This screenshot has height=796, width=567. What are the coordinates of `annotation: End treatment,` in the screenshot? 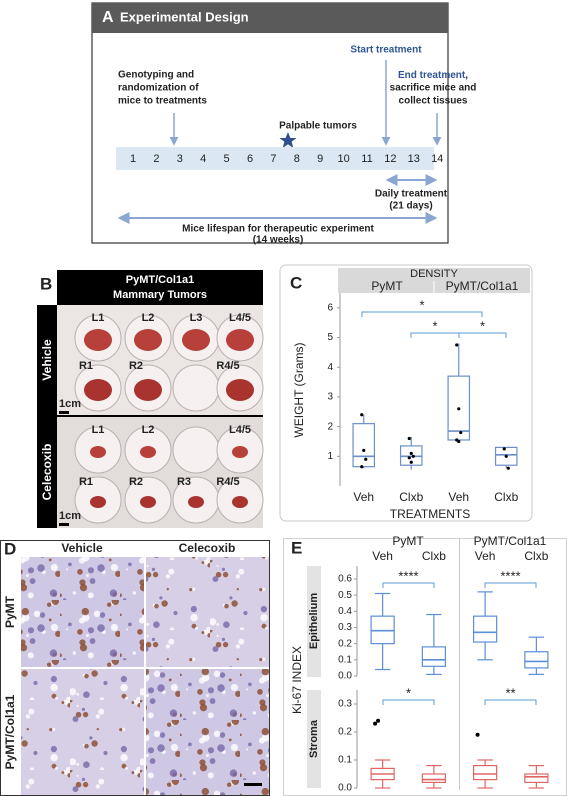 It's located at (433, 75).